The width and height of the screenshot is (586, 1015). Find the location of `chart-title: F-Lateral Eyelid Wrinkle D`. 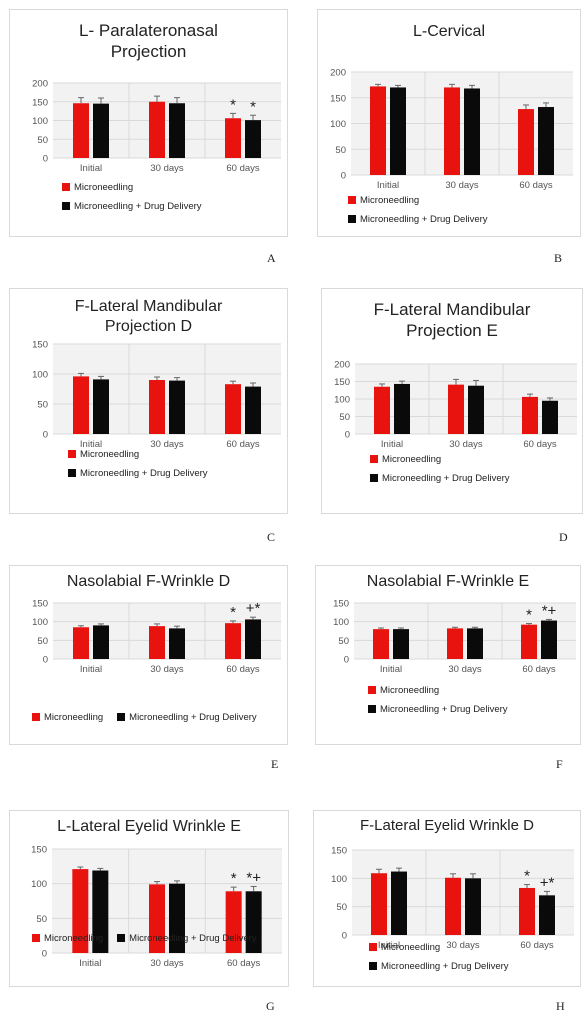

chart-title: F-Lateral Eyelid Wrinkle D is located at coordinates (447, 826).